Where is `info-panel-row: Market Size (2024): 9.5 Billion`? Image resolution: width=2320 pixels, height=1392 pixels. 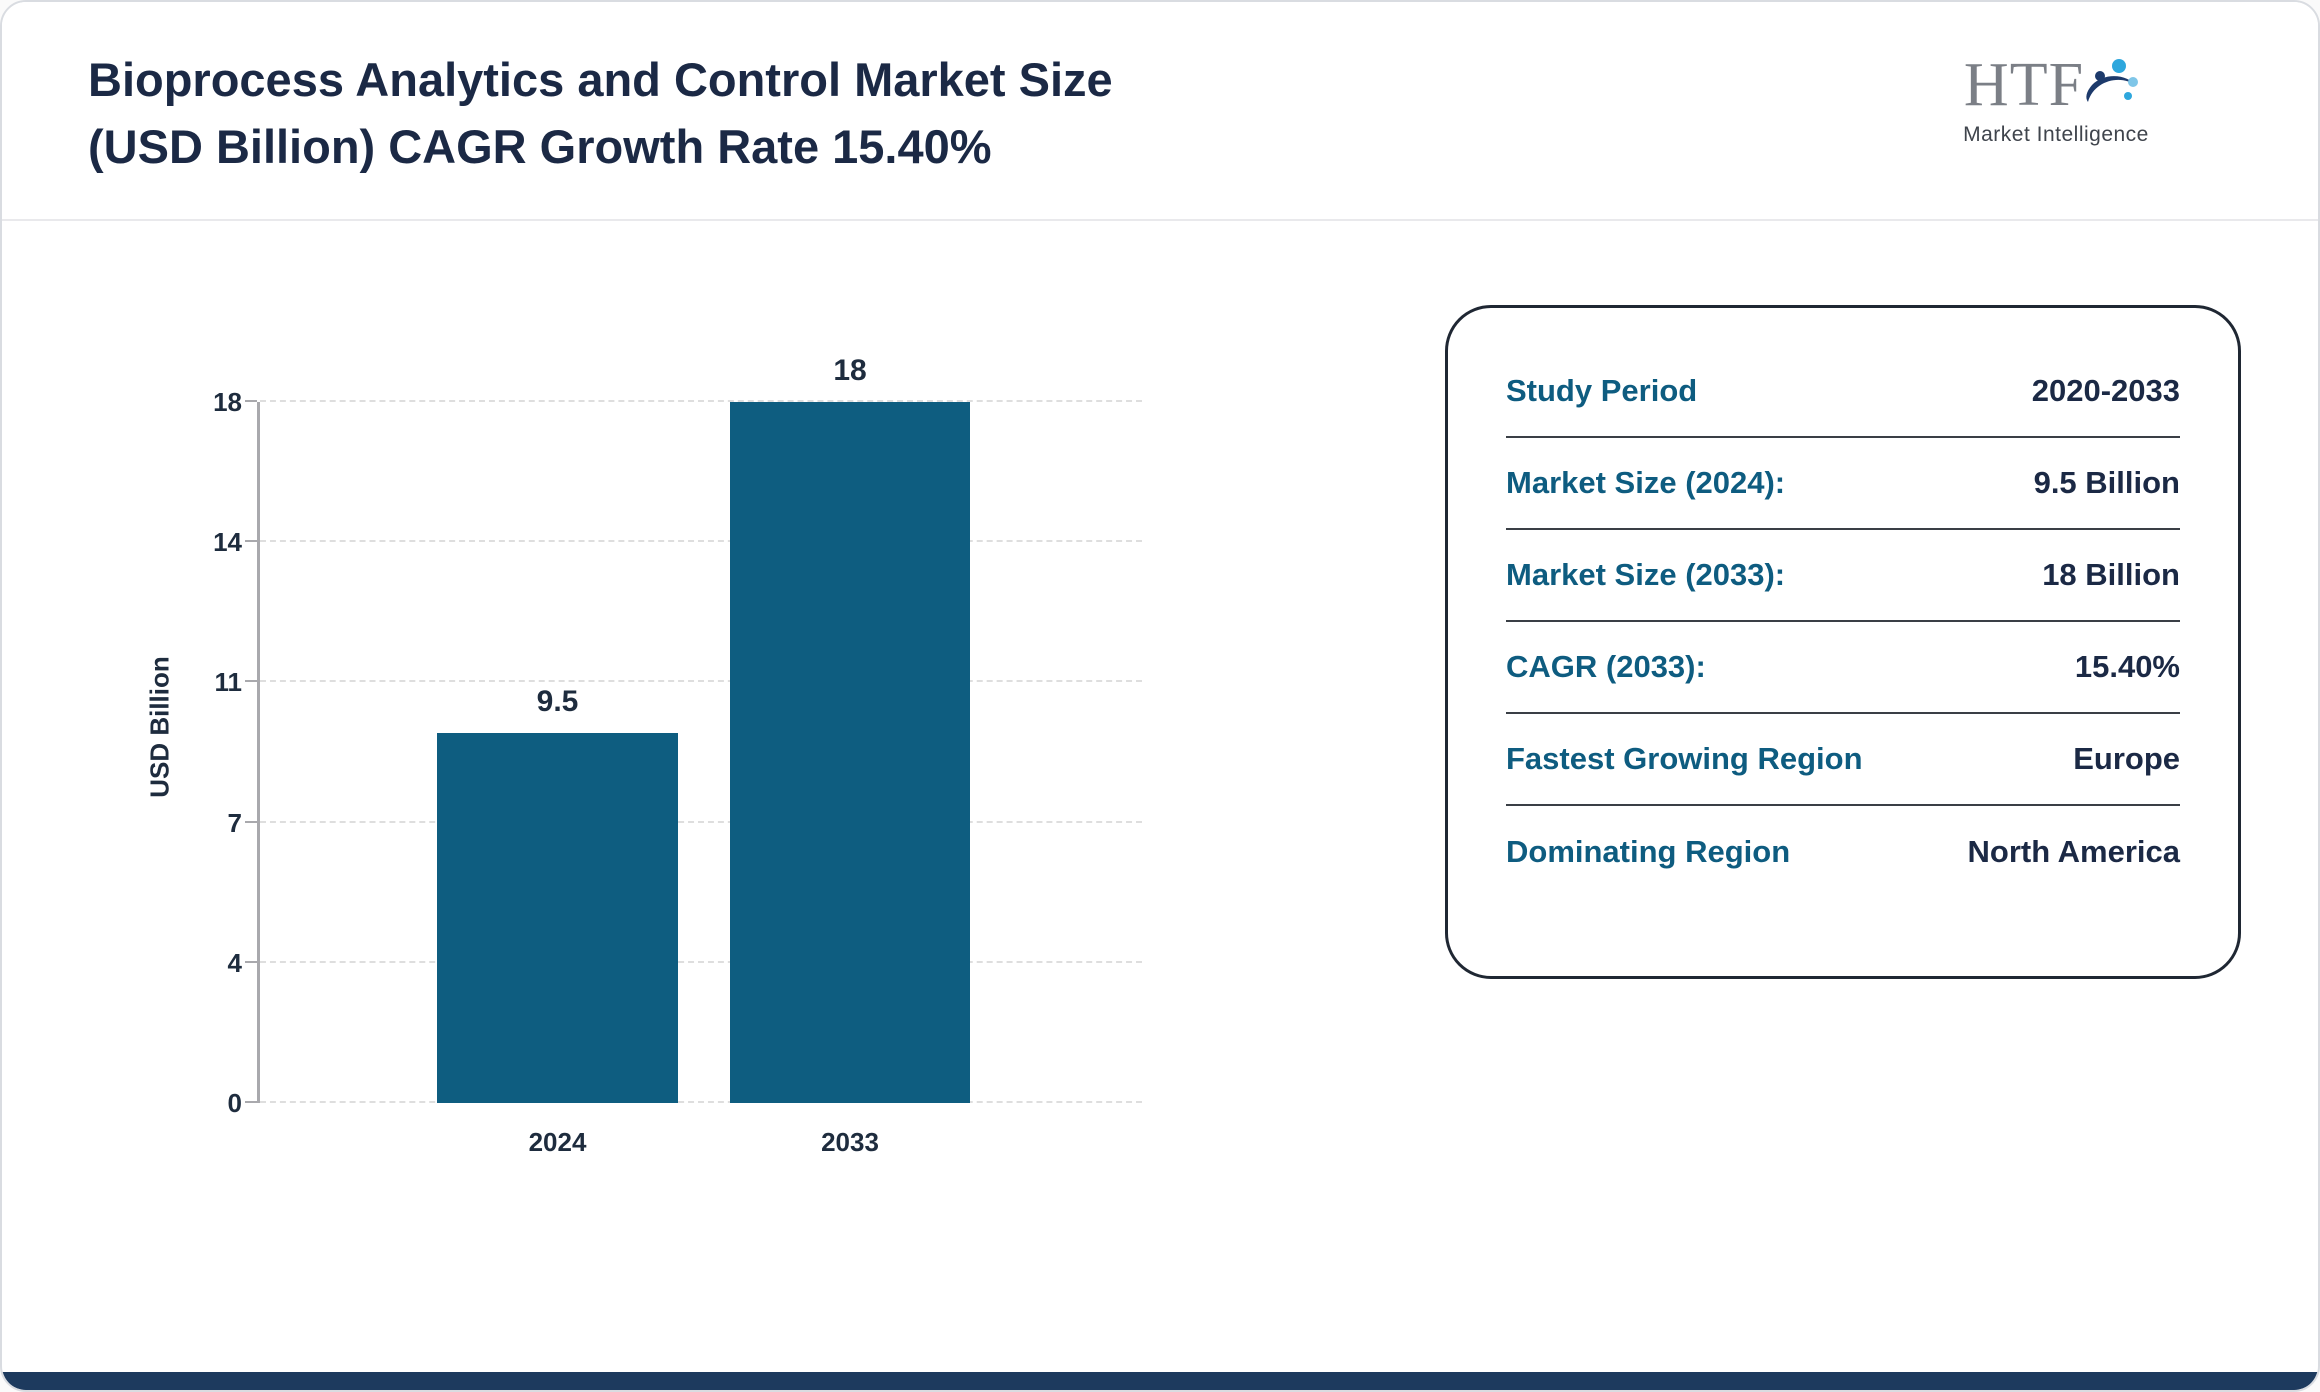
info-panel-row: Market Size (2024): 9.5 Billion is located at coordinates (1843, 484).